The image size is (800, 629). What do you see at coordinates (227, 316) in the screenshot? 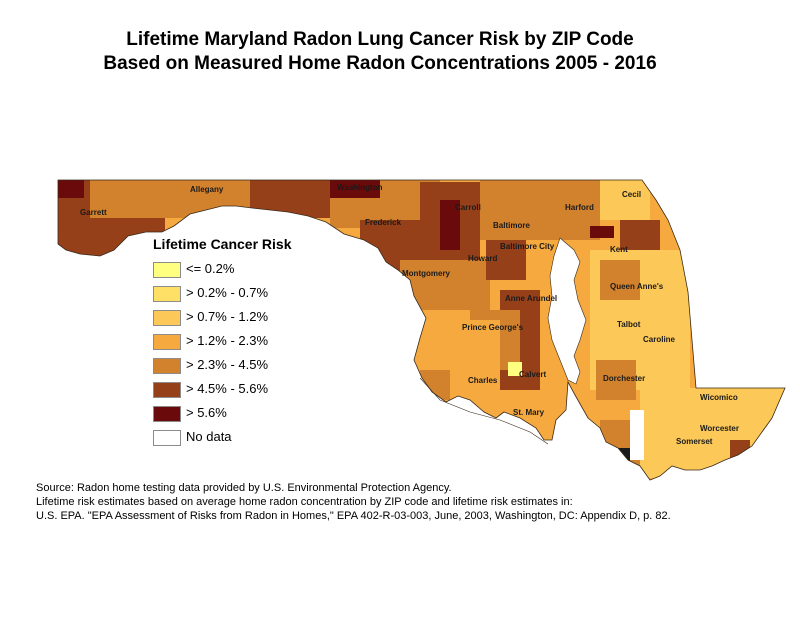
I see `legend-label: > 0.7% - 1.2%` at bounding box center [227, 316].